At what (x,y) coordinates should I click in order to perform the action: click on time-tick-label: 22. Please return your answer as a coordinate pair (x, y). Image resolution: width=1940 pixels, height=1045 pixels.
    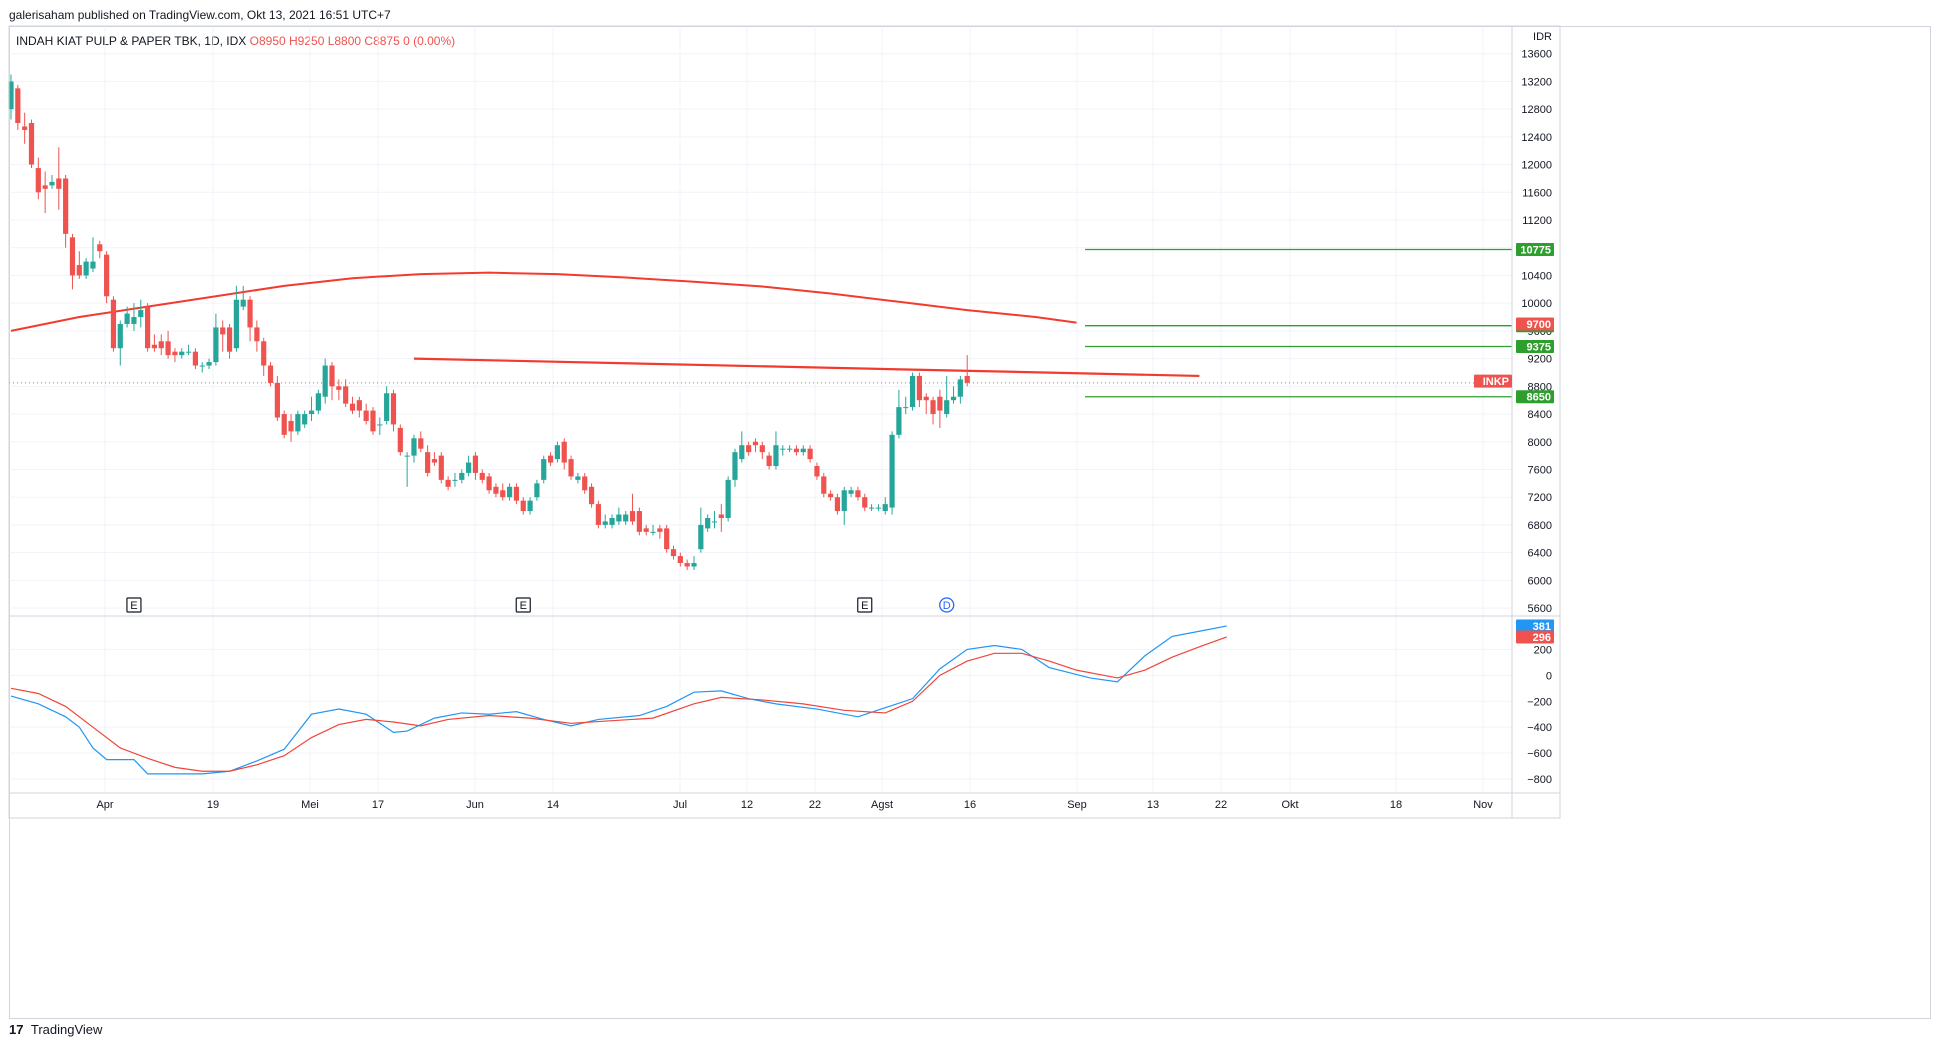
    Looking at the image, I should click on (1221, 805).